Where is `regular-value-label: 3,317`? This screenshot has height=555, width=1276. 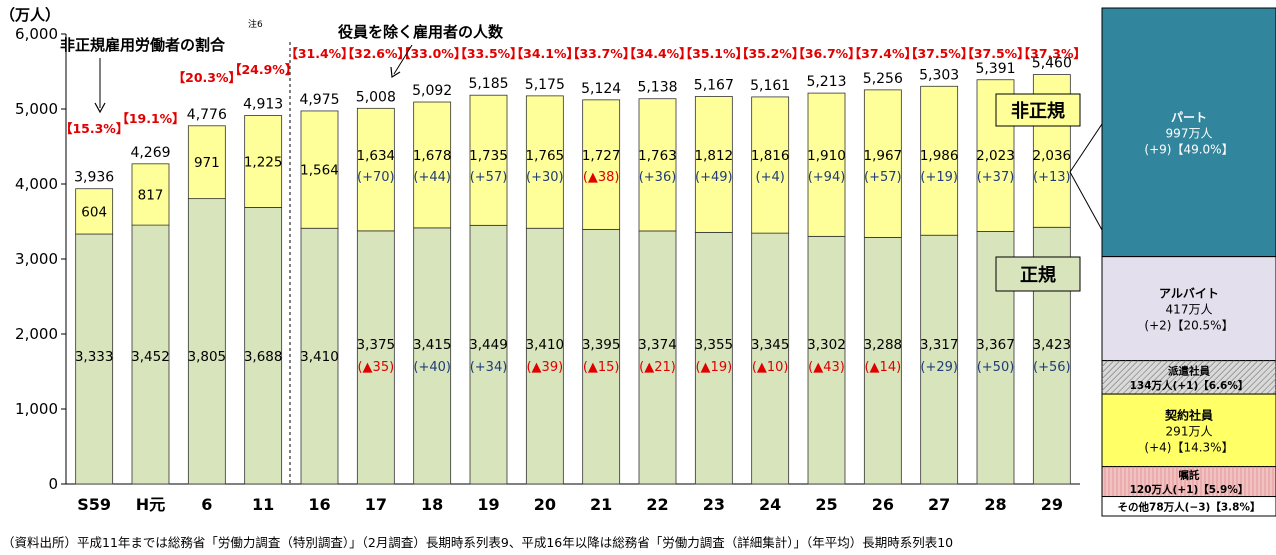 regular-value-label: 3,317 is located at coordinates (939, 345).